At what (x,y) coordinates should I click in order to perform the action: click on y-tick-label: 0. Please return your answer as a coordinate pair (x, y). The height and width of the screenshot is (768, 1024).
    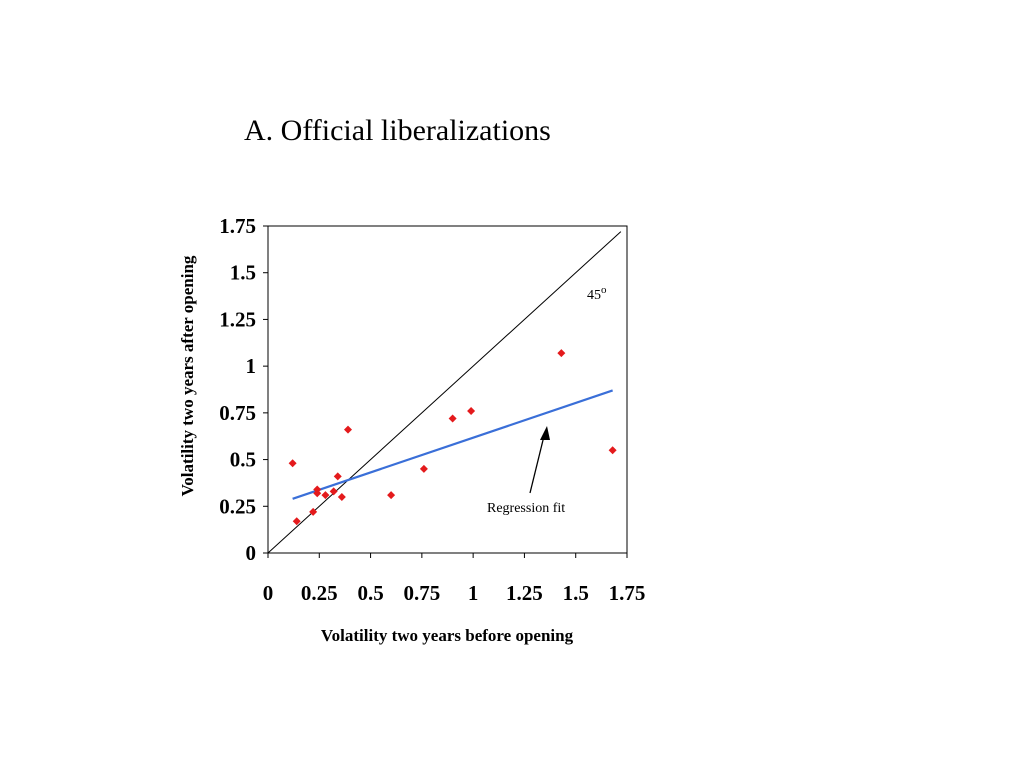
    Looking at the image, I should click on (251, 553).